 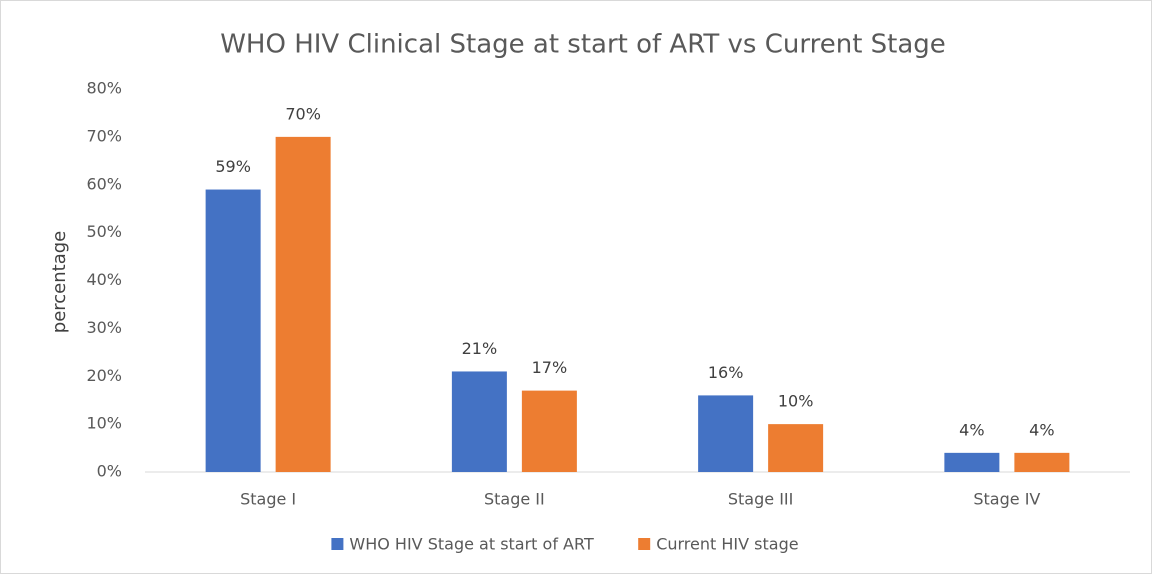 What do you see at coordinates (514, 499) in the screenshot?
I see `x-tick-label: Stage II` at bounding box center [514, 499].